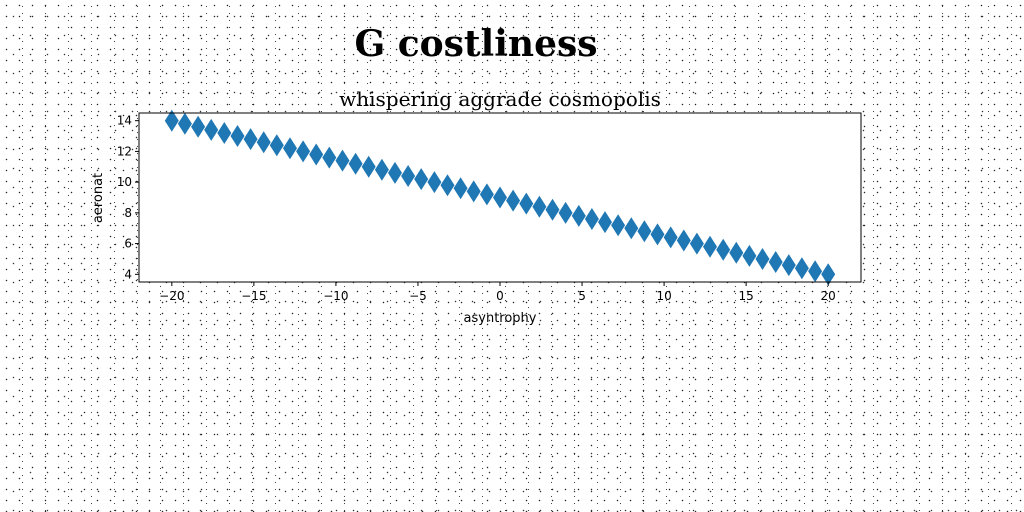  Describe the element at coordinates (128, 274) in the screenshot. I see `y-tick-label: 4` at that location.